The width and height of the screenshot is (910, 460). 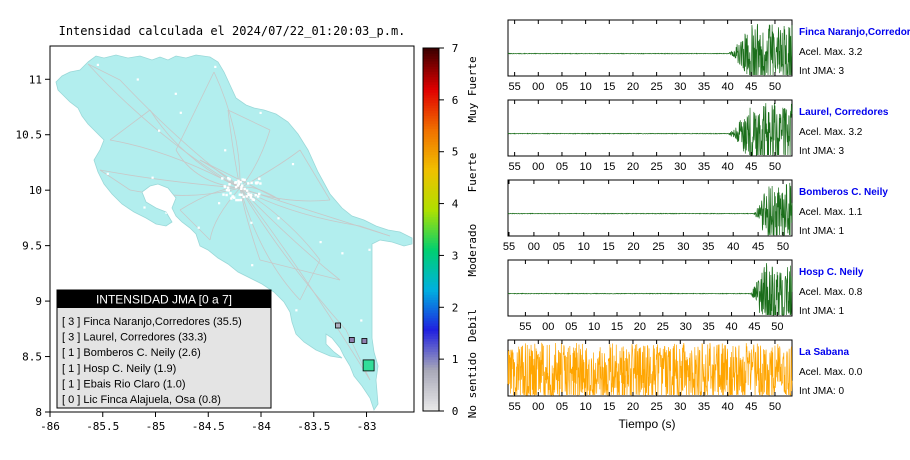 I want to click on legend-title: INTENSIDAD JMA [0 a 7], so click(x=164, y=300).